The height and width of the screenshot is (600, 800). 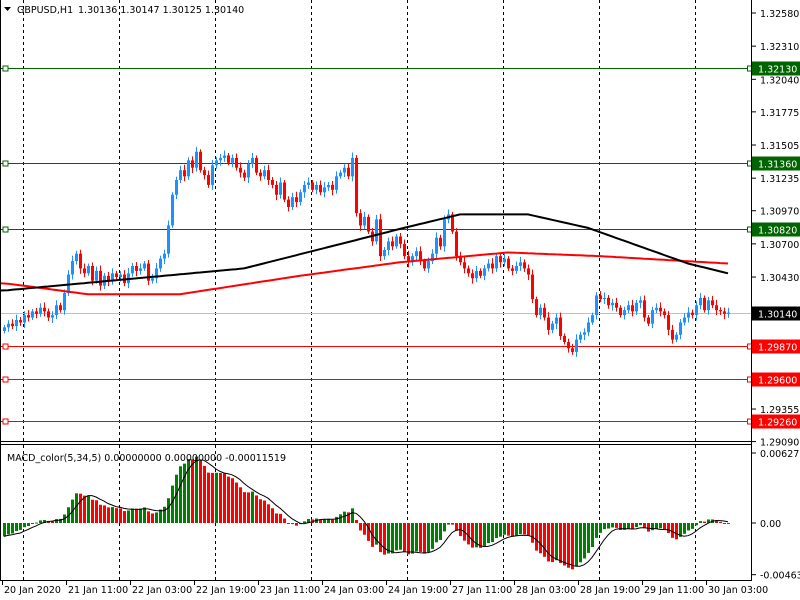 I want to click on ma-slow-line, so click(x=364, y=273).